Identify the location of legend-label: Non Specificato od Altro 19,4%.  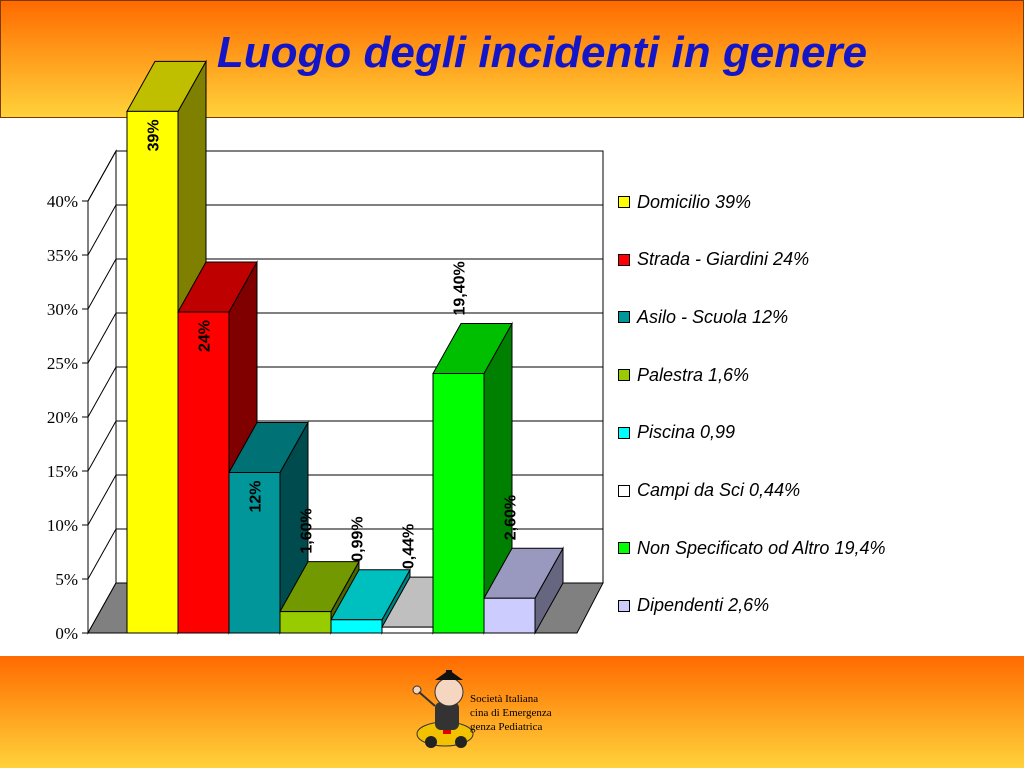
(761, 547).